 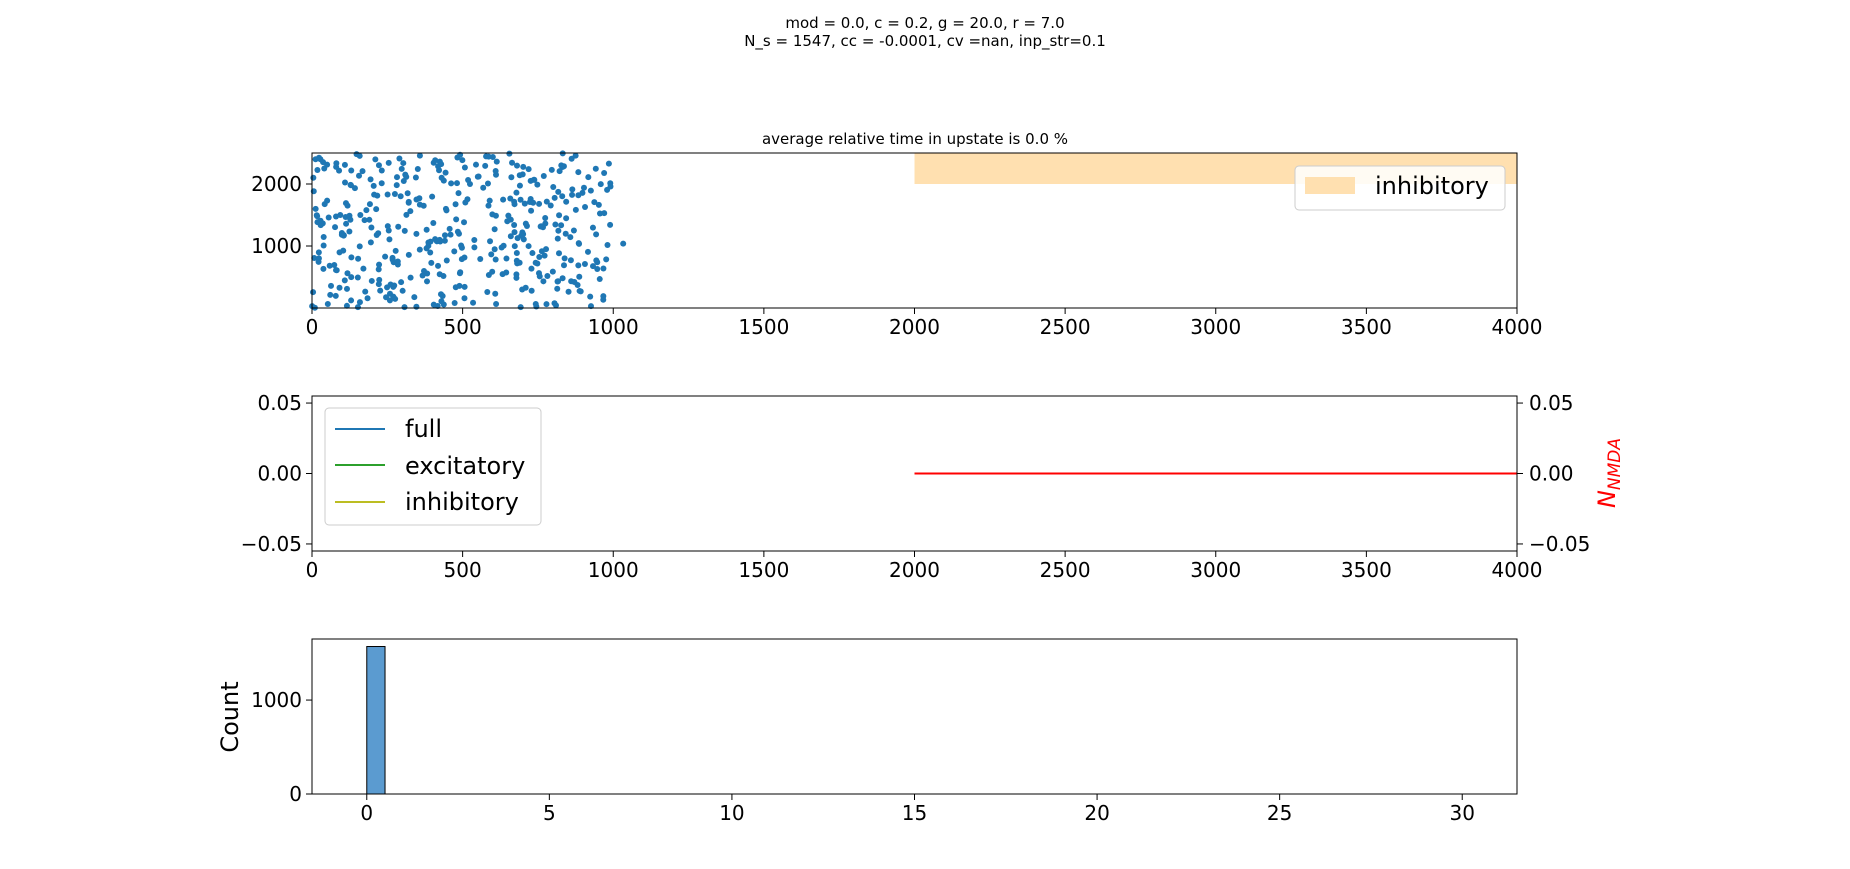 I want to click on y-tick-label: 1000, so click(x=276, y=246).